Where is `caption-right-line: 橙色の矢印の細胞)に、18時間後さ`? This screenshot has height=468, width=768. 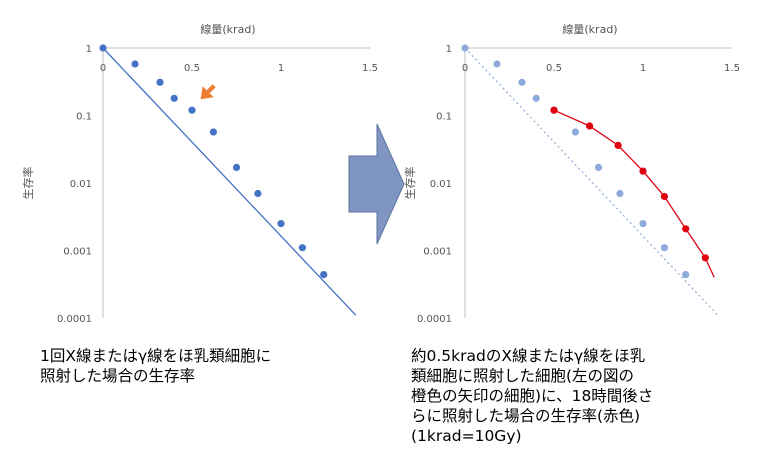 caption-right-line: 橙色の矢印の細胞)に、18時間後さ is located at coordinates (532, 396).